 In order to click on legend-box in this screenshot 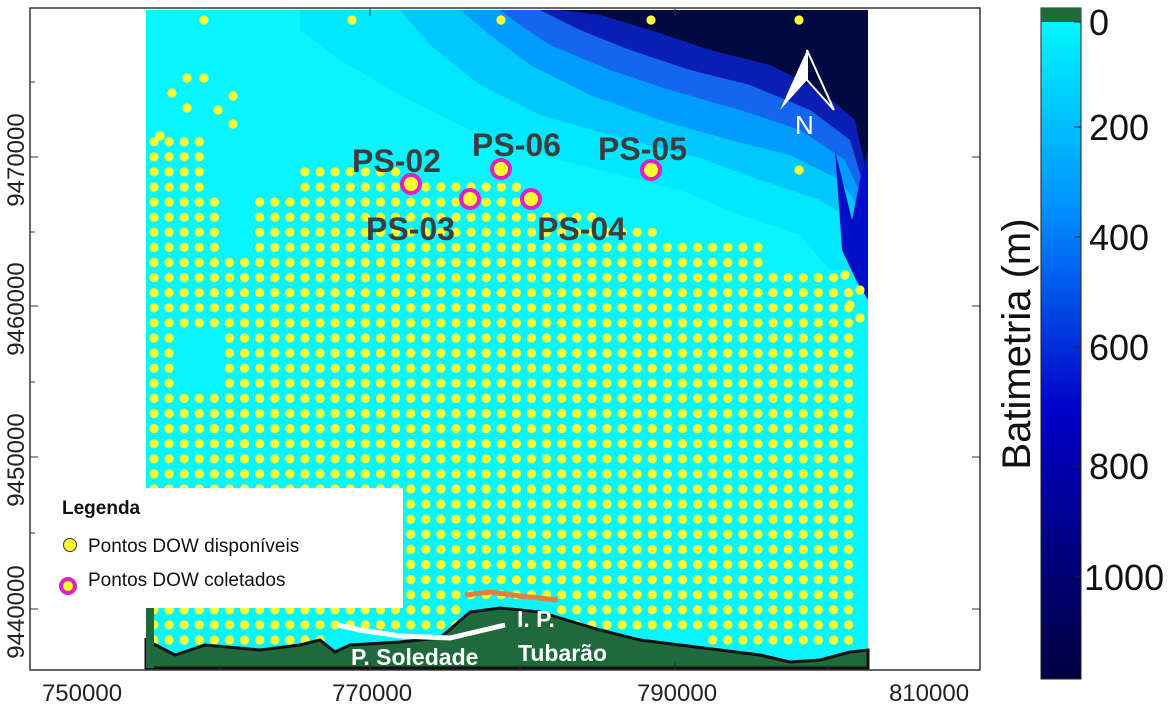, I will do `click(226, 548)`.